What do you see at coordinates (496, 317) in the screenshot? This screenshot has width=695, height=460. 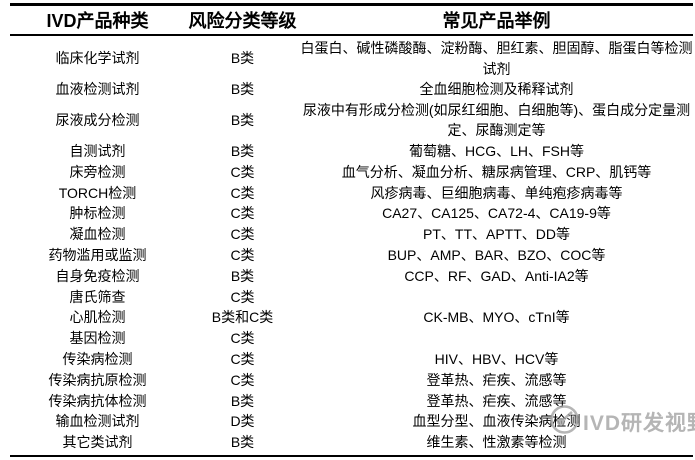 I see `examples-cell: CK-MB、MYO、cTnI等` at bounding box center [496, 317].